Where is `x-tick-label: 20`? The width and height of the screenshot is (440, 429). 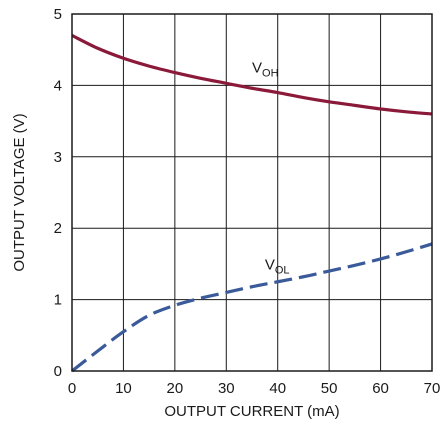 x-tick-label: 20 is located at coordinates (175, 388).